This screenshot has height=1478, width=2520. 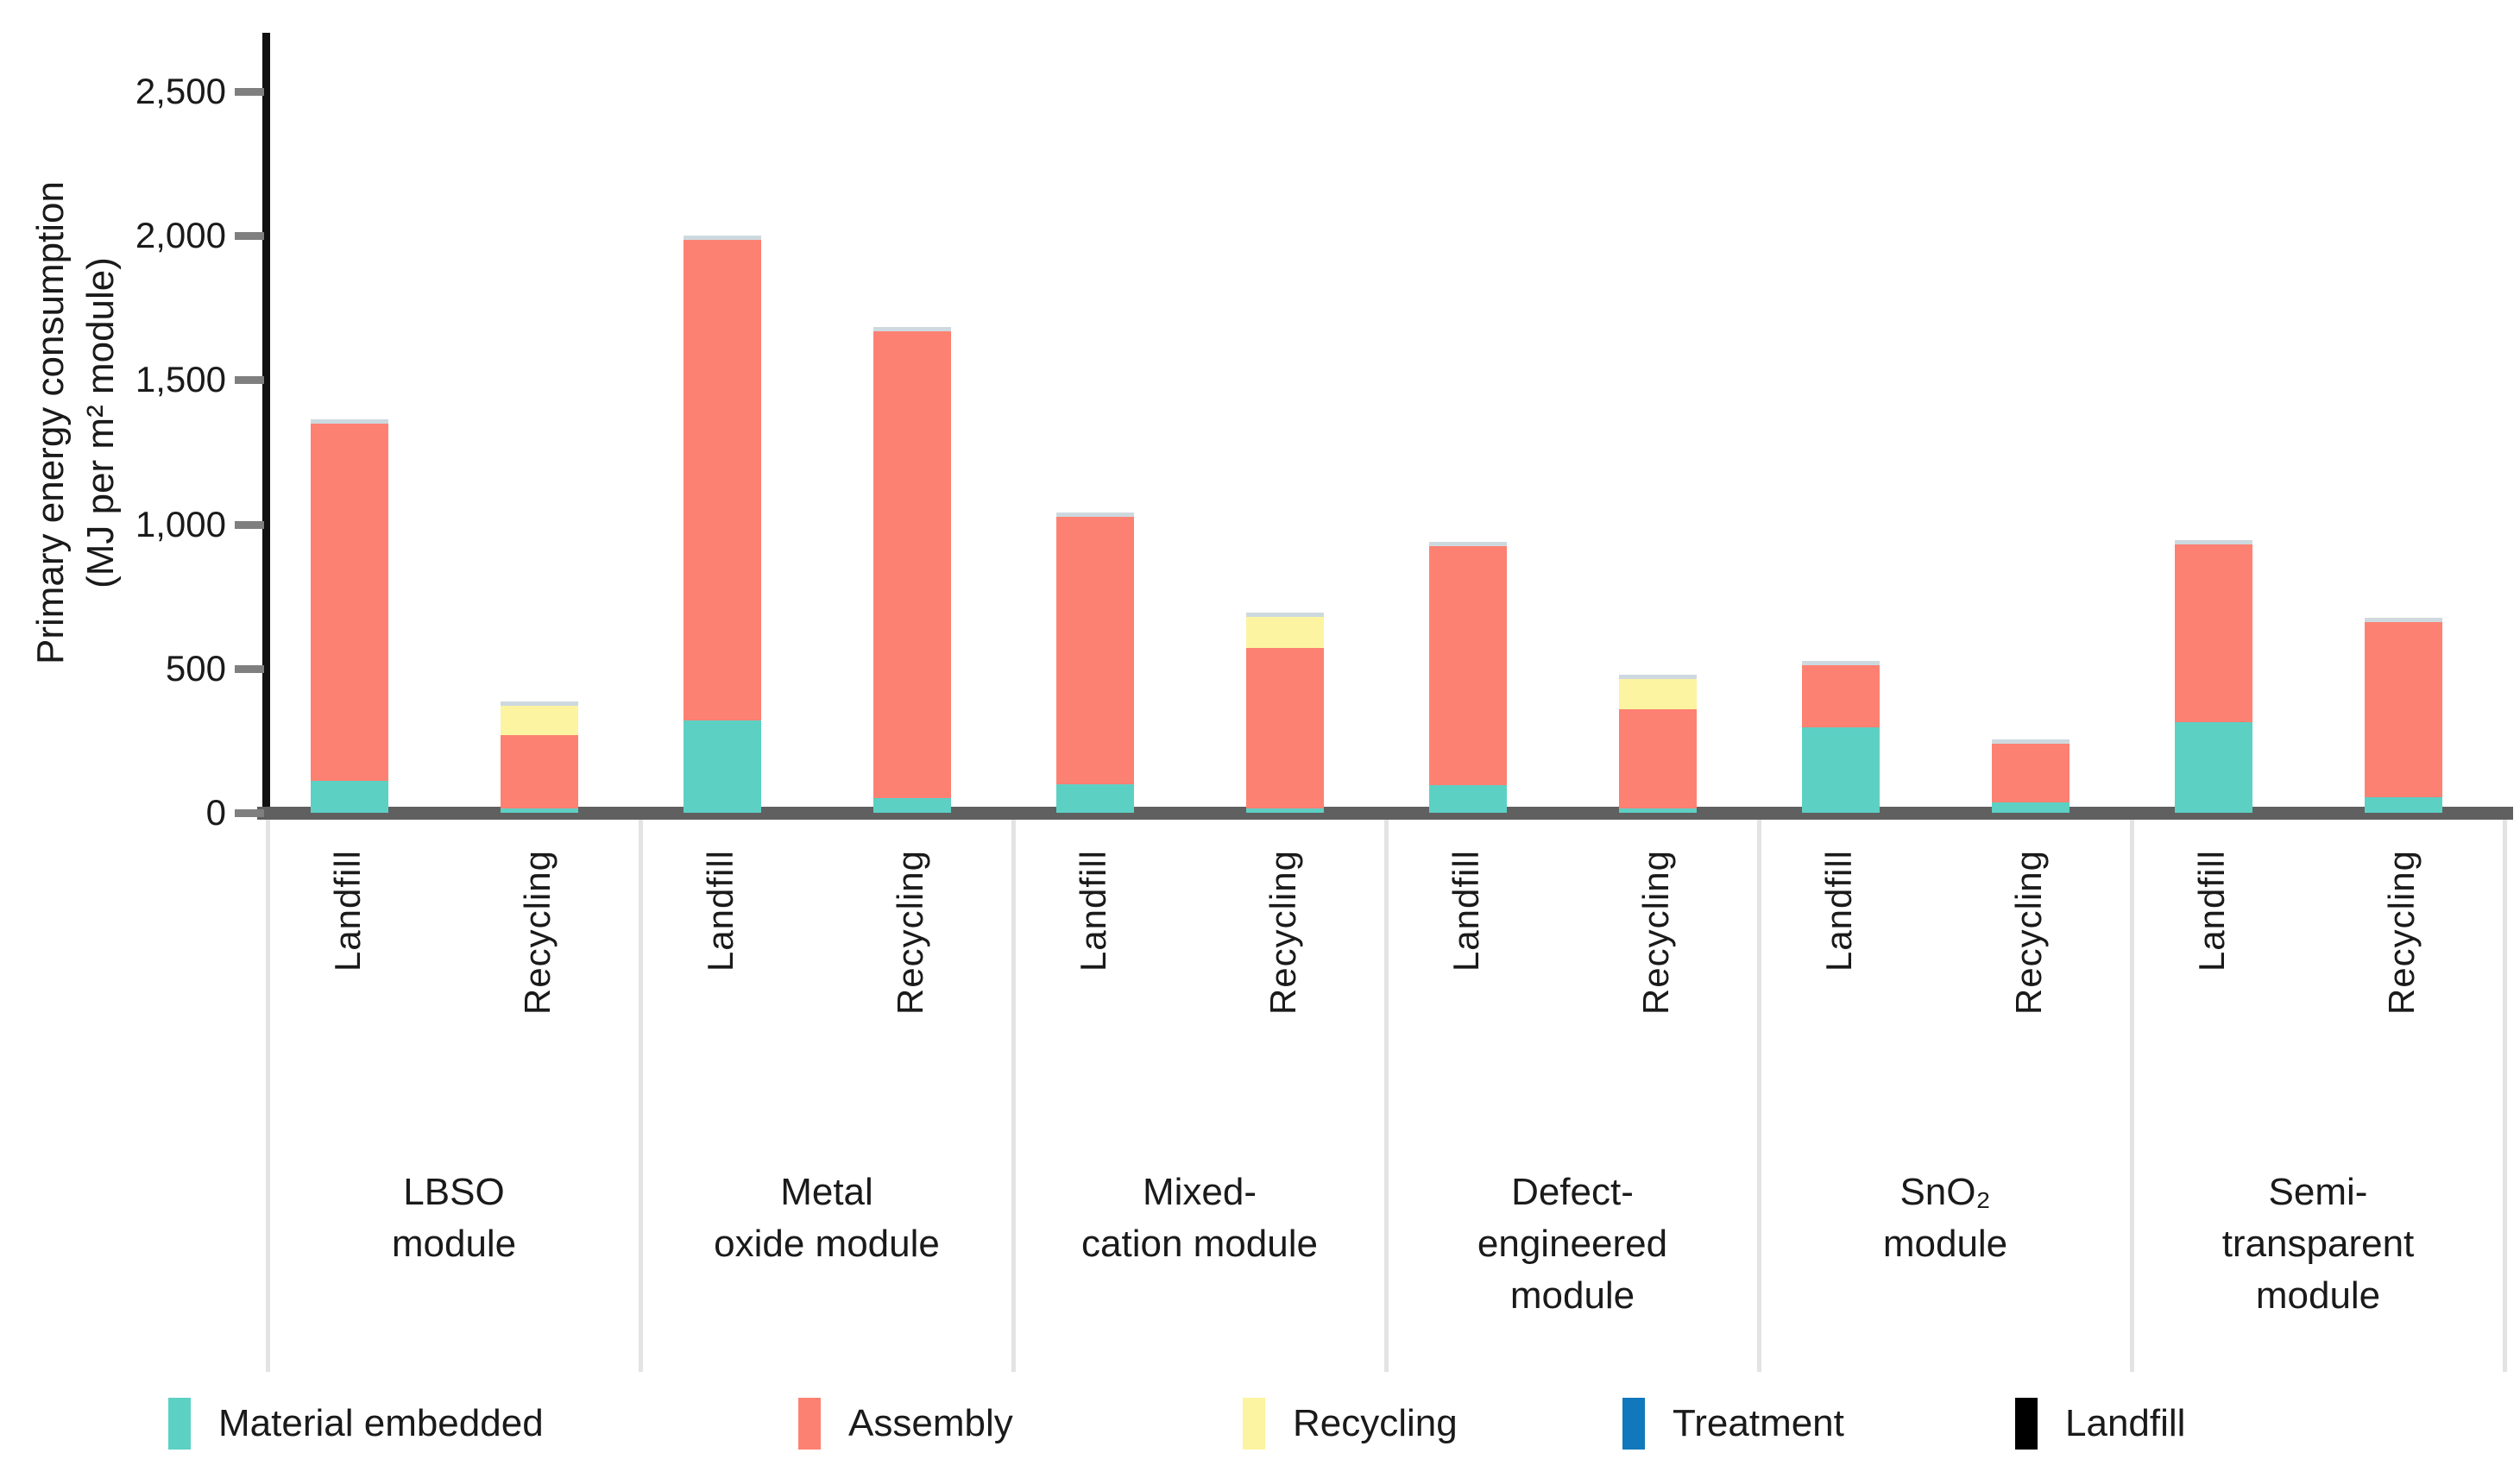 What do you see at coordinates (181, 379) in the screenshot?
I see `y-axis-tick-label: 1,500` at bounding box center [181, 379].